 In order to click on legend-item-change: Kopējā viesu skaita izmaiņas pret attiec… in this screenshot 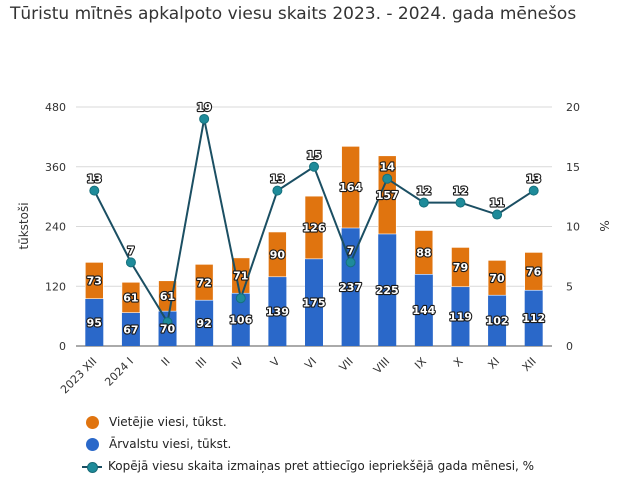, I will do `click(308, 466)`.